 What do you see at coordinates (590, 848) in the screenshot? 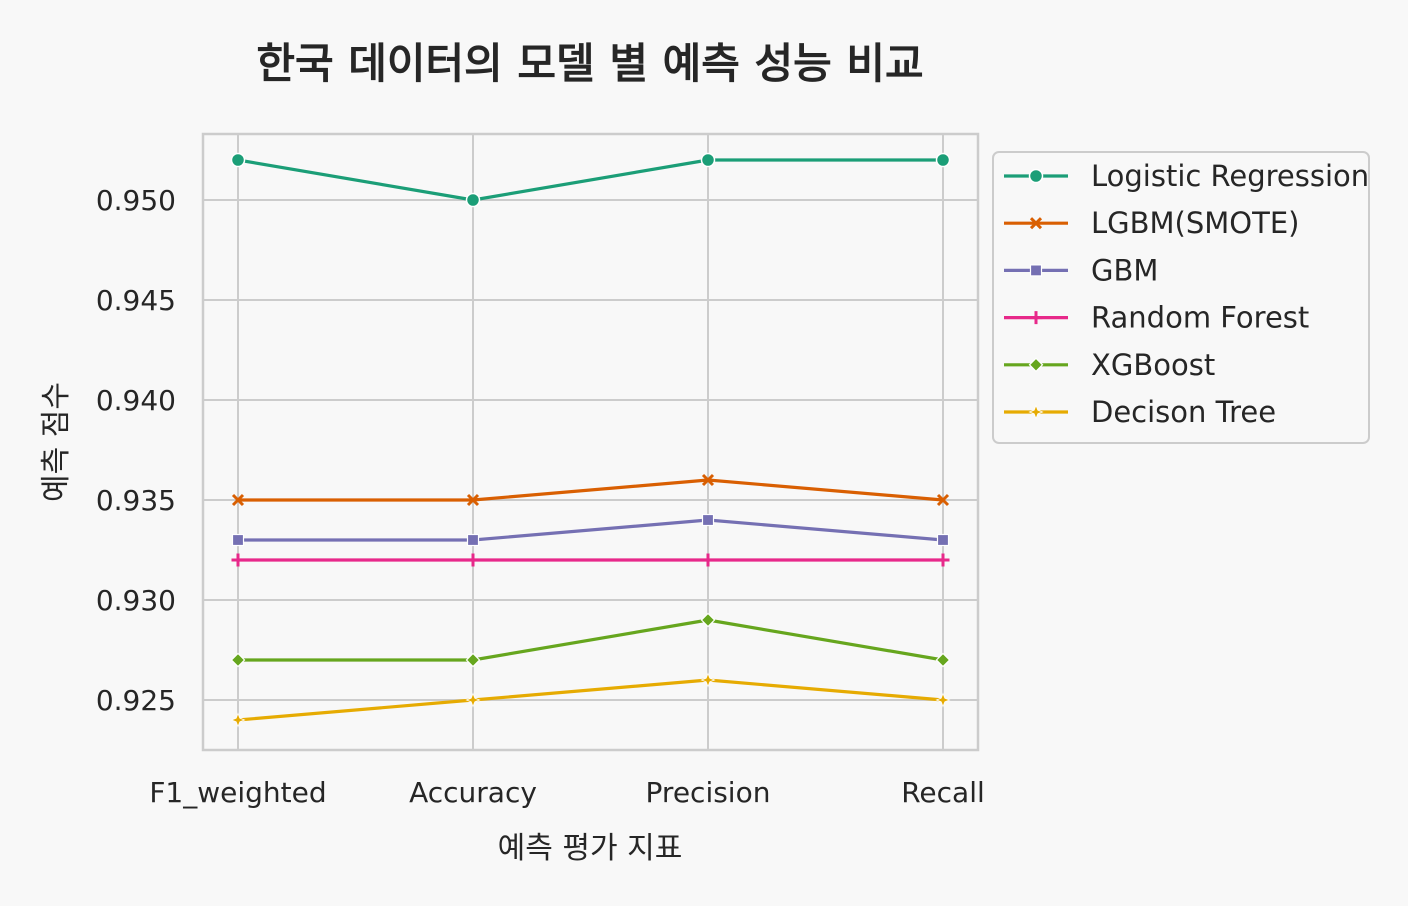
I see `x-axis-label: 예측 평가 지표` at bounding box center [590, 848].